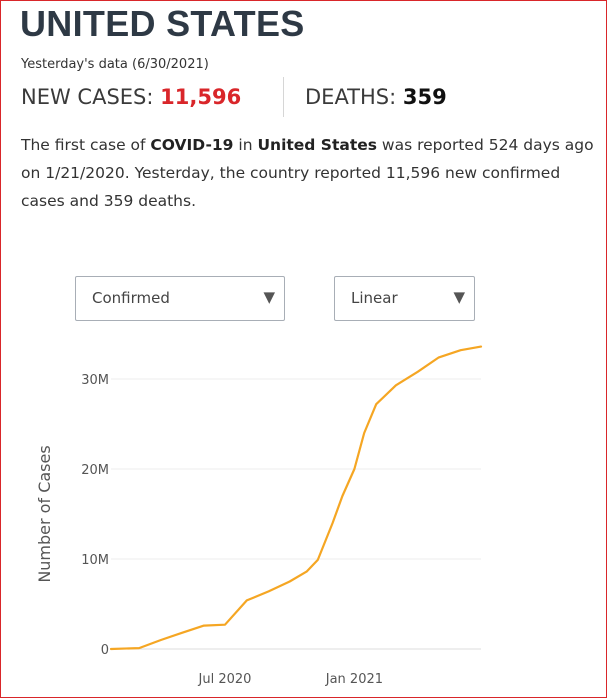 This screenshot has width=607, height=698. I want to click on y-tick-label: 10M, so click(95, 560).